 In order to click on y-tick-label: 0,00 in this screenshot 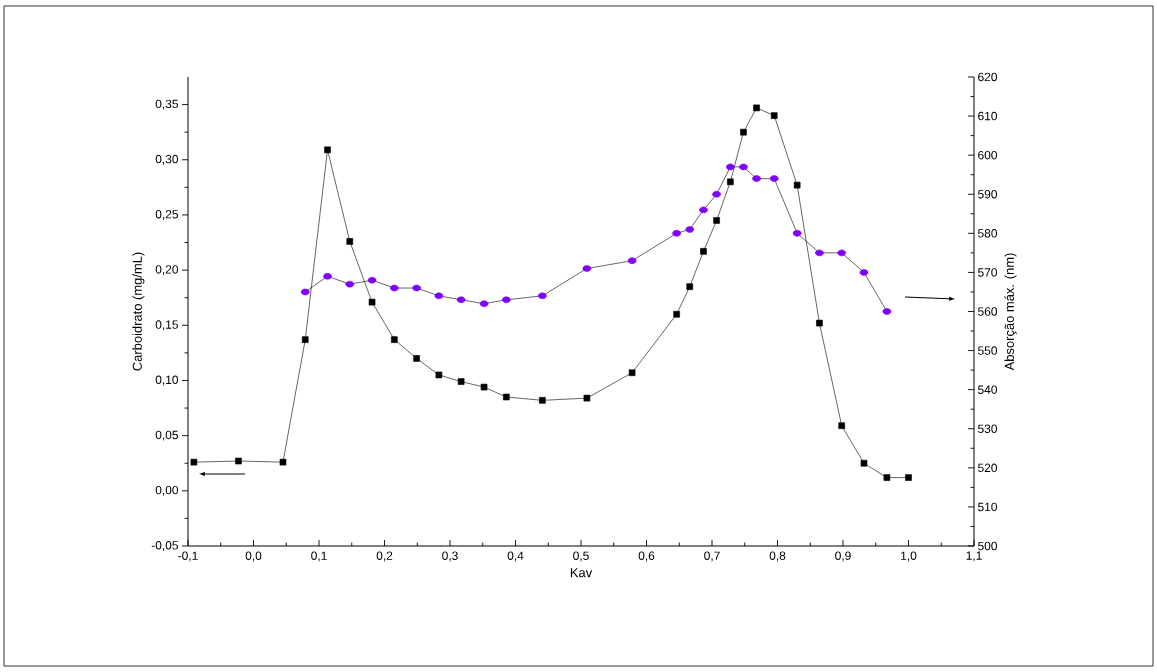, I will do `click(167, 490)`.